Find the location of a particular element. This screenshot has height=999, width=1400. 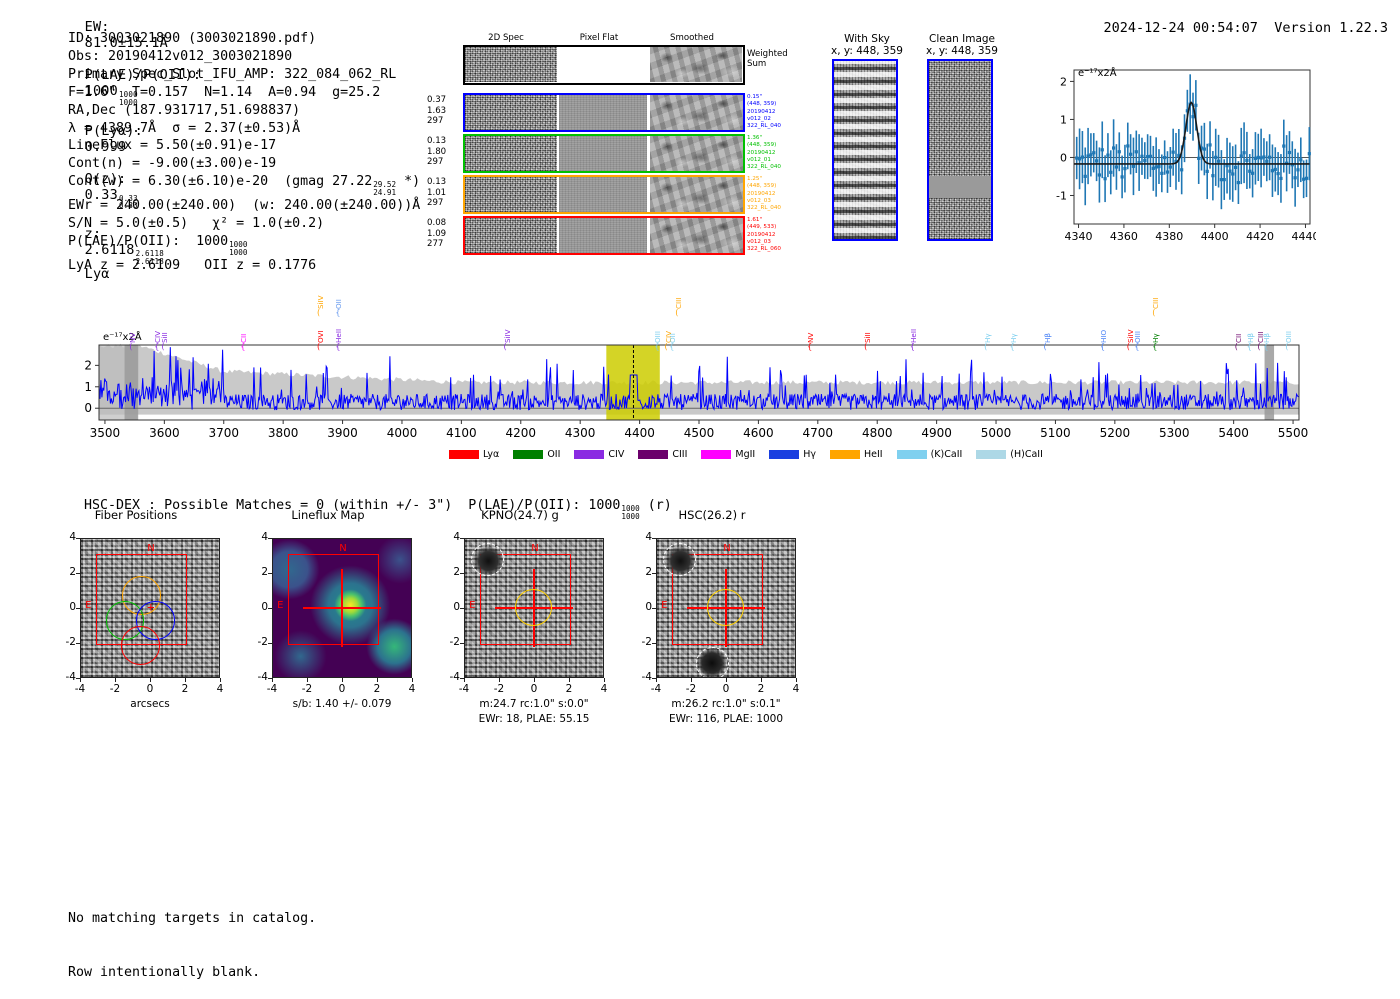

row-2dspec is located at coordinates (511, 153).